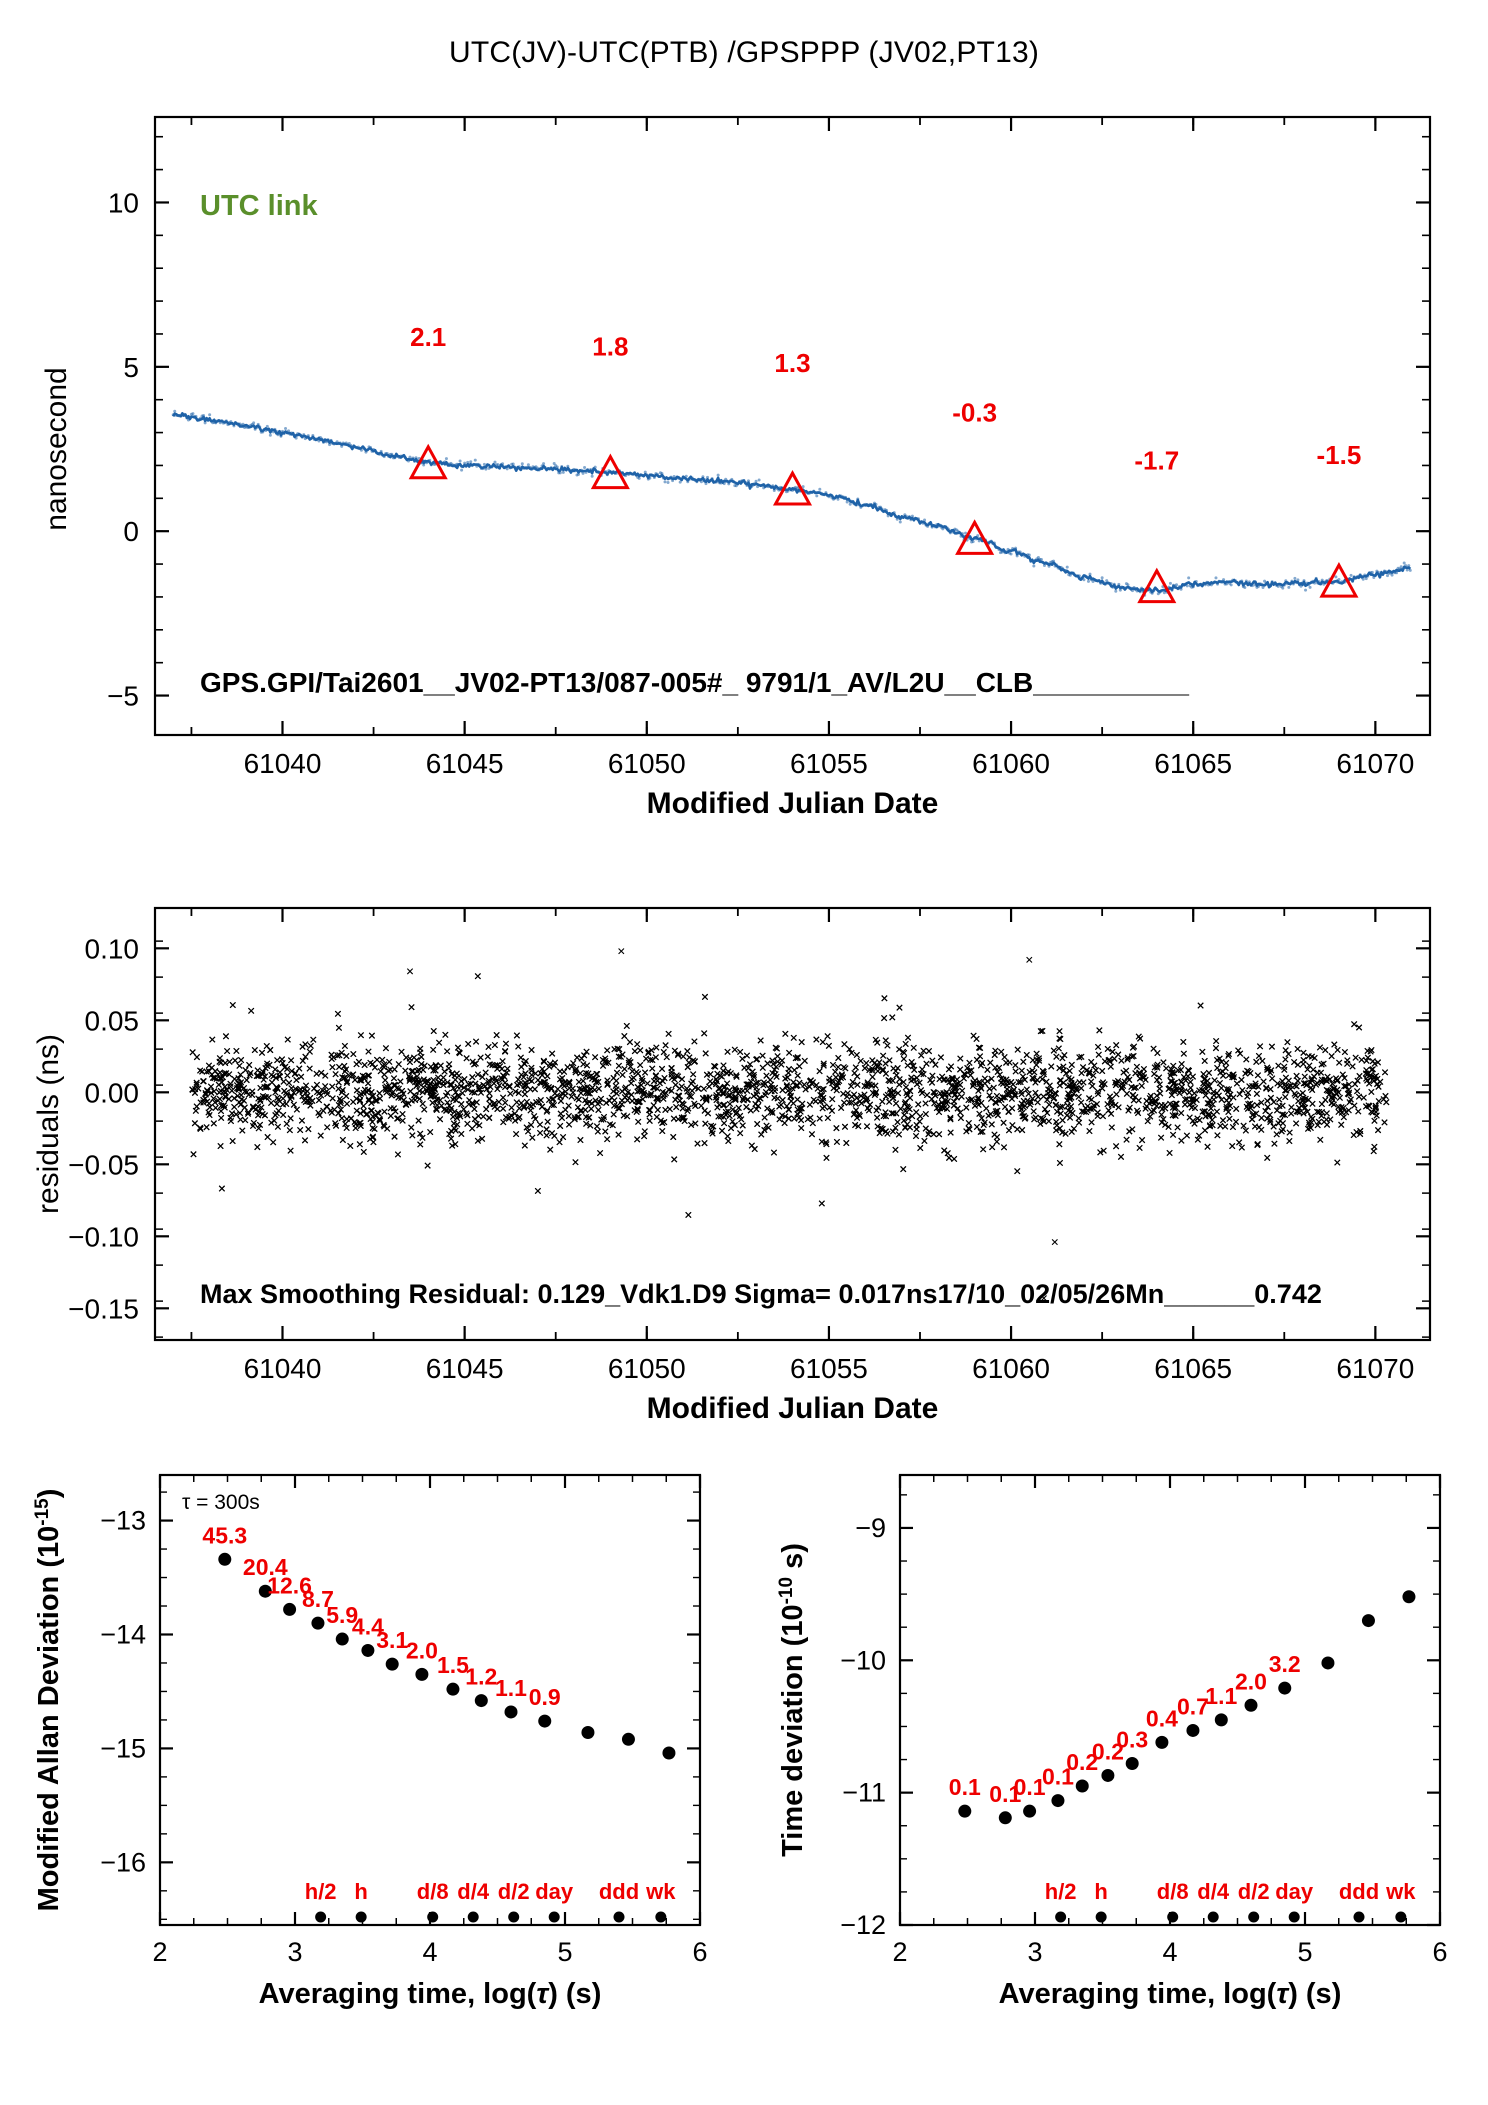  What do you see at coordinates (221, 1502) in the screenshot?
I see `tau-note: τ = 300s` at bounding box center [221, 1502].